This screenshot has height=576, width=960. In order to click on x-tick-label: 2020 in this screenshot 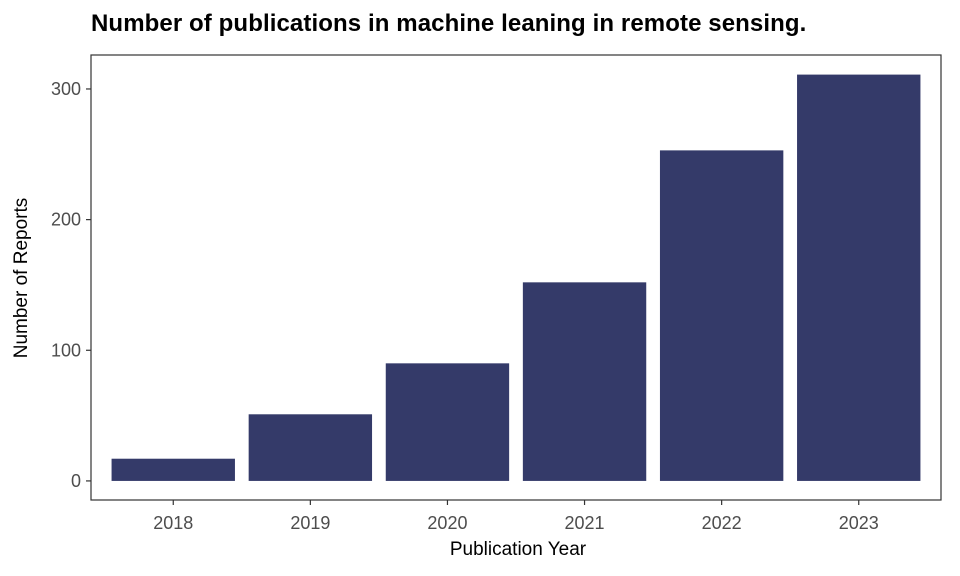, I will do `click(447, 523)`.